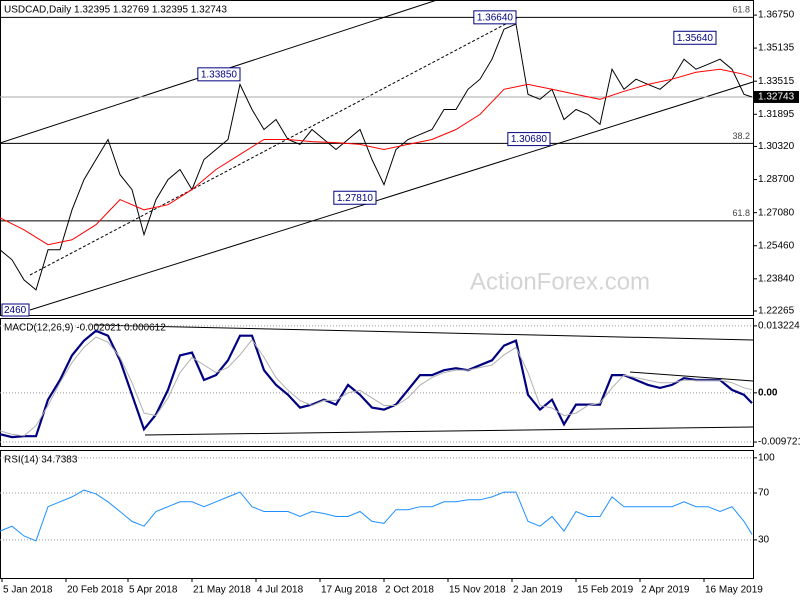  I want to click on y-tick-label: 1.22265, so click(776, 311).